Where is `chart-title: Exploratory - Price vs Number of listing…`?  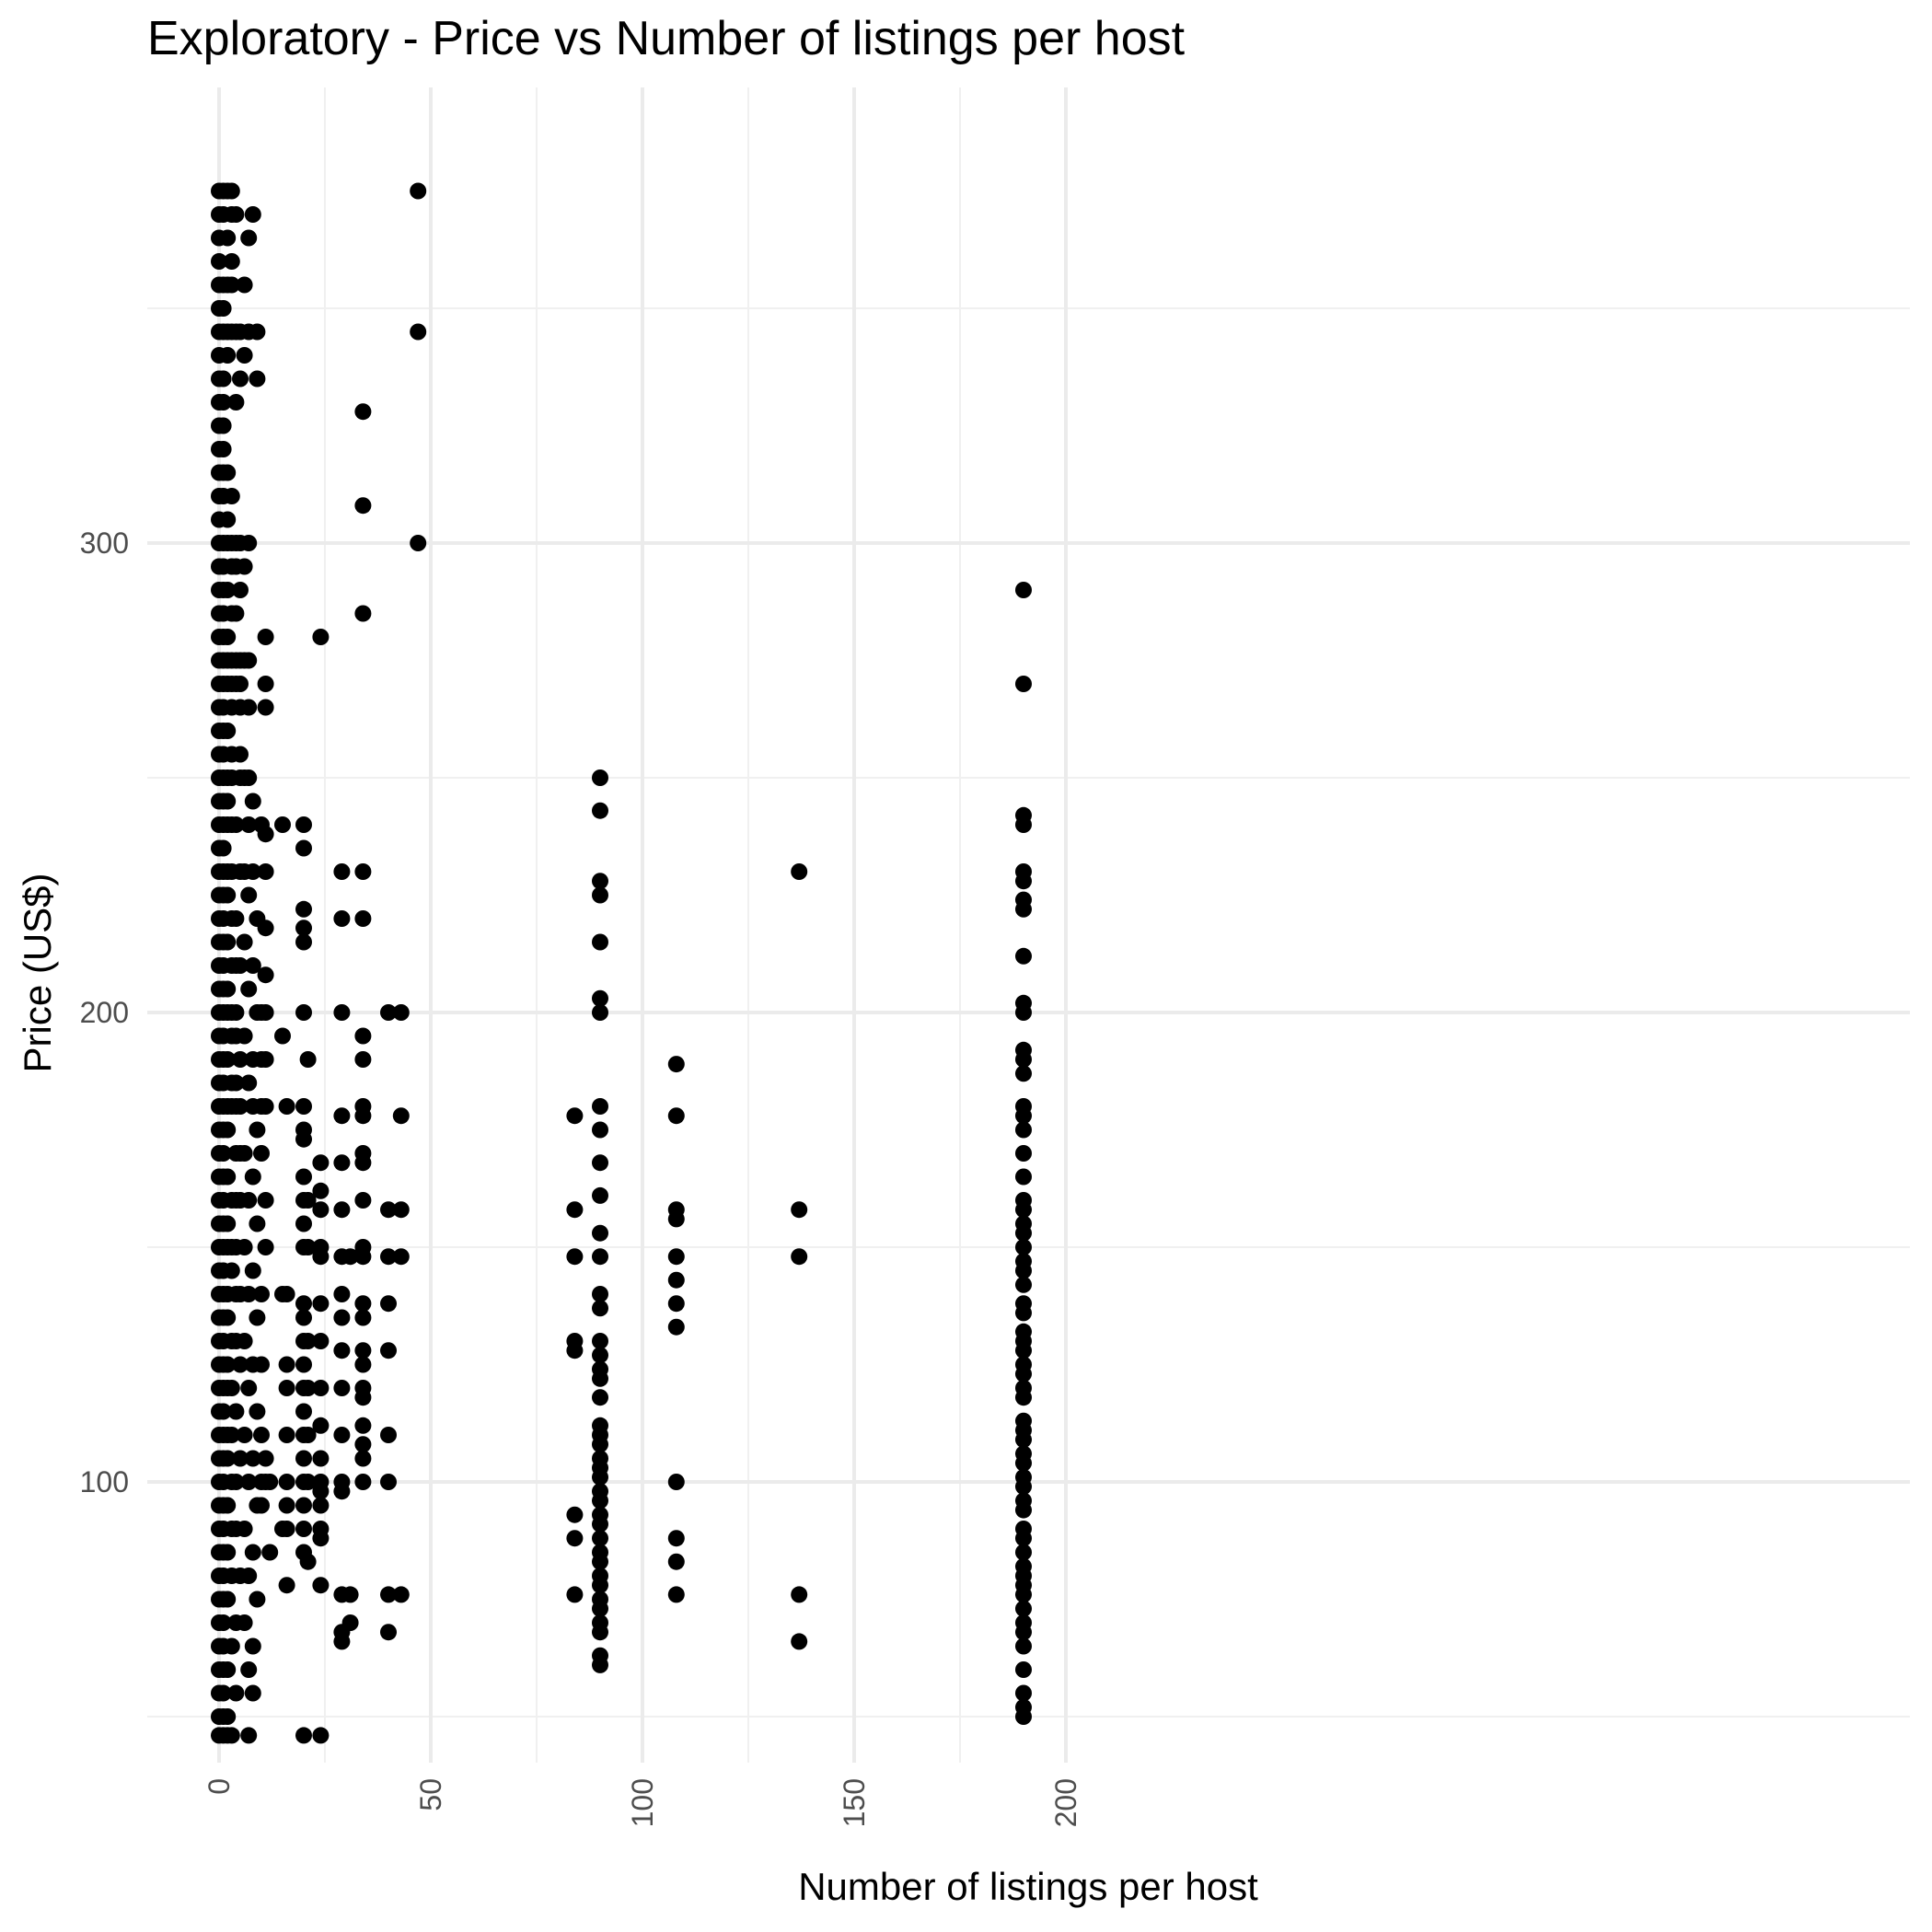
chart-title: Exploratory - Price vs Number of listing… is located at coordinates (666, 38).